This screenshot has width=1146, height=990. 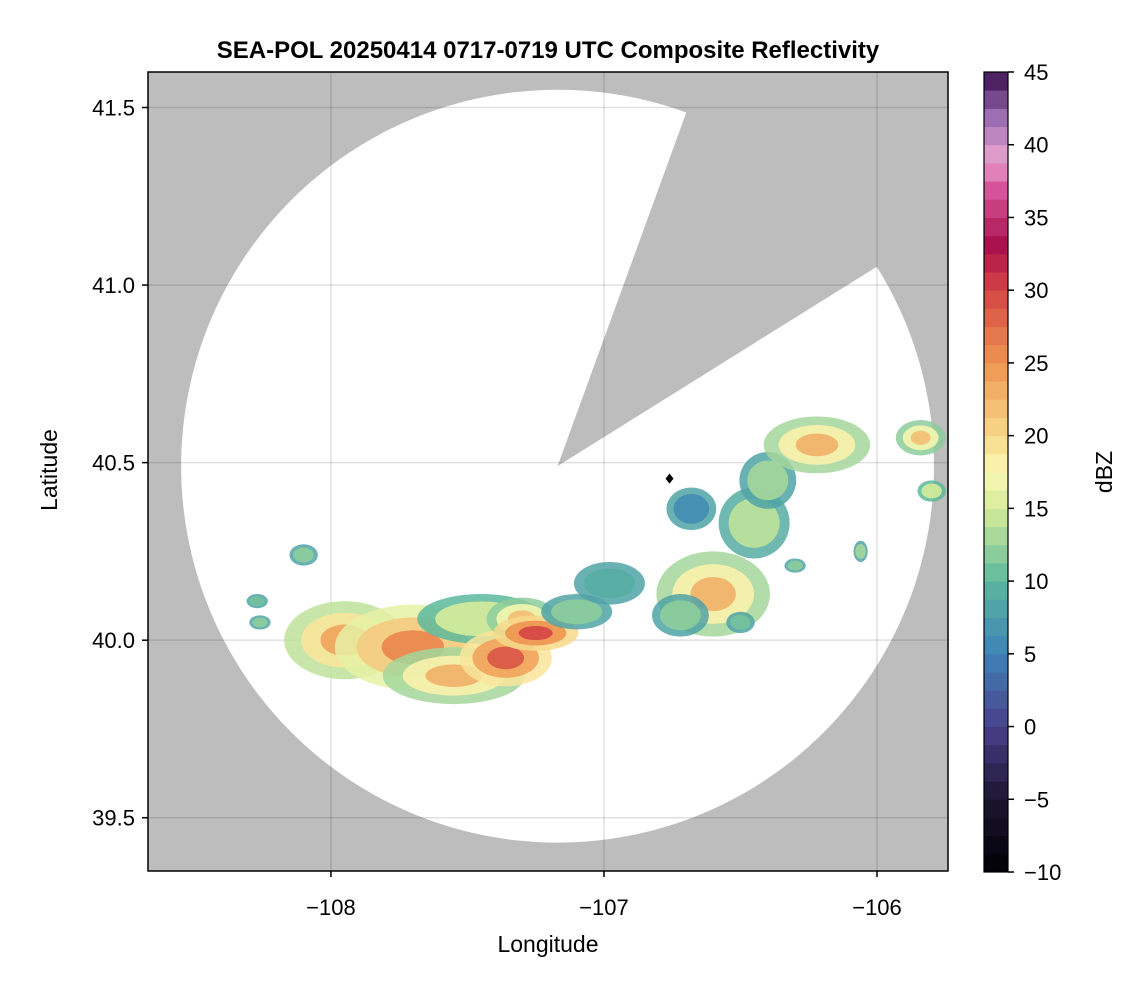 I want to click on x-axis: −108 −107 −106, so click(x=604, y=895).